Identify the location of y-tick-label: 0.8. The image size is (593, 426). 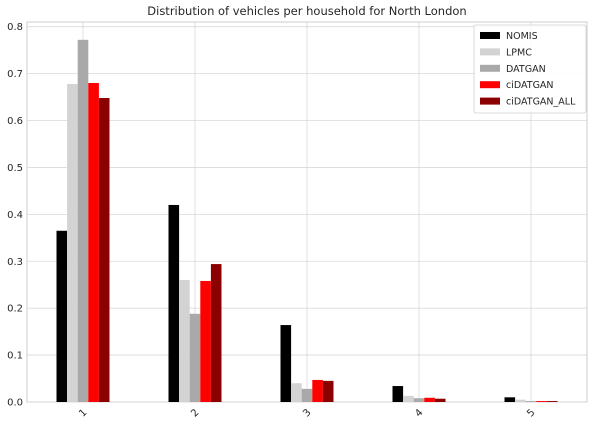
(15, 27).